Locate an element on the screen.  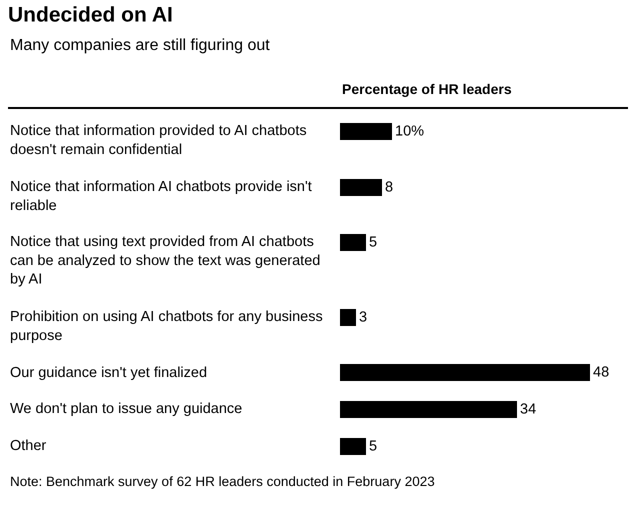
data-label: 10% is located at coordinates (409, 132).